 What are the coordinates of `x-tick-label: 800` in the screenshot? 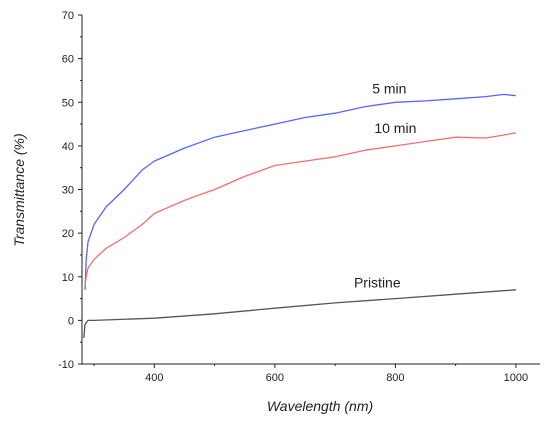 It's located at (395, 378).